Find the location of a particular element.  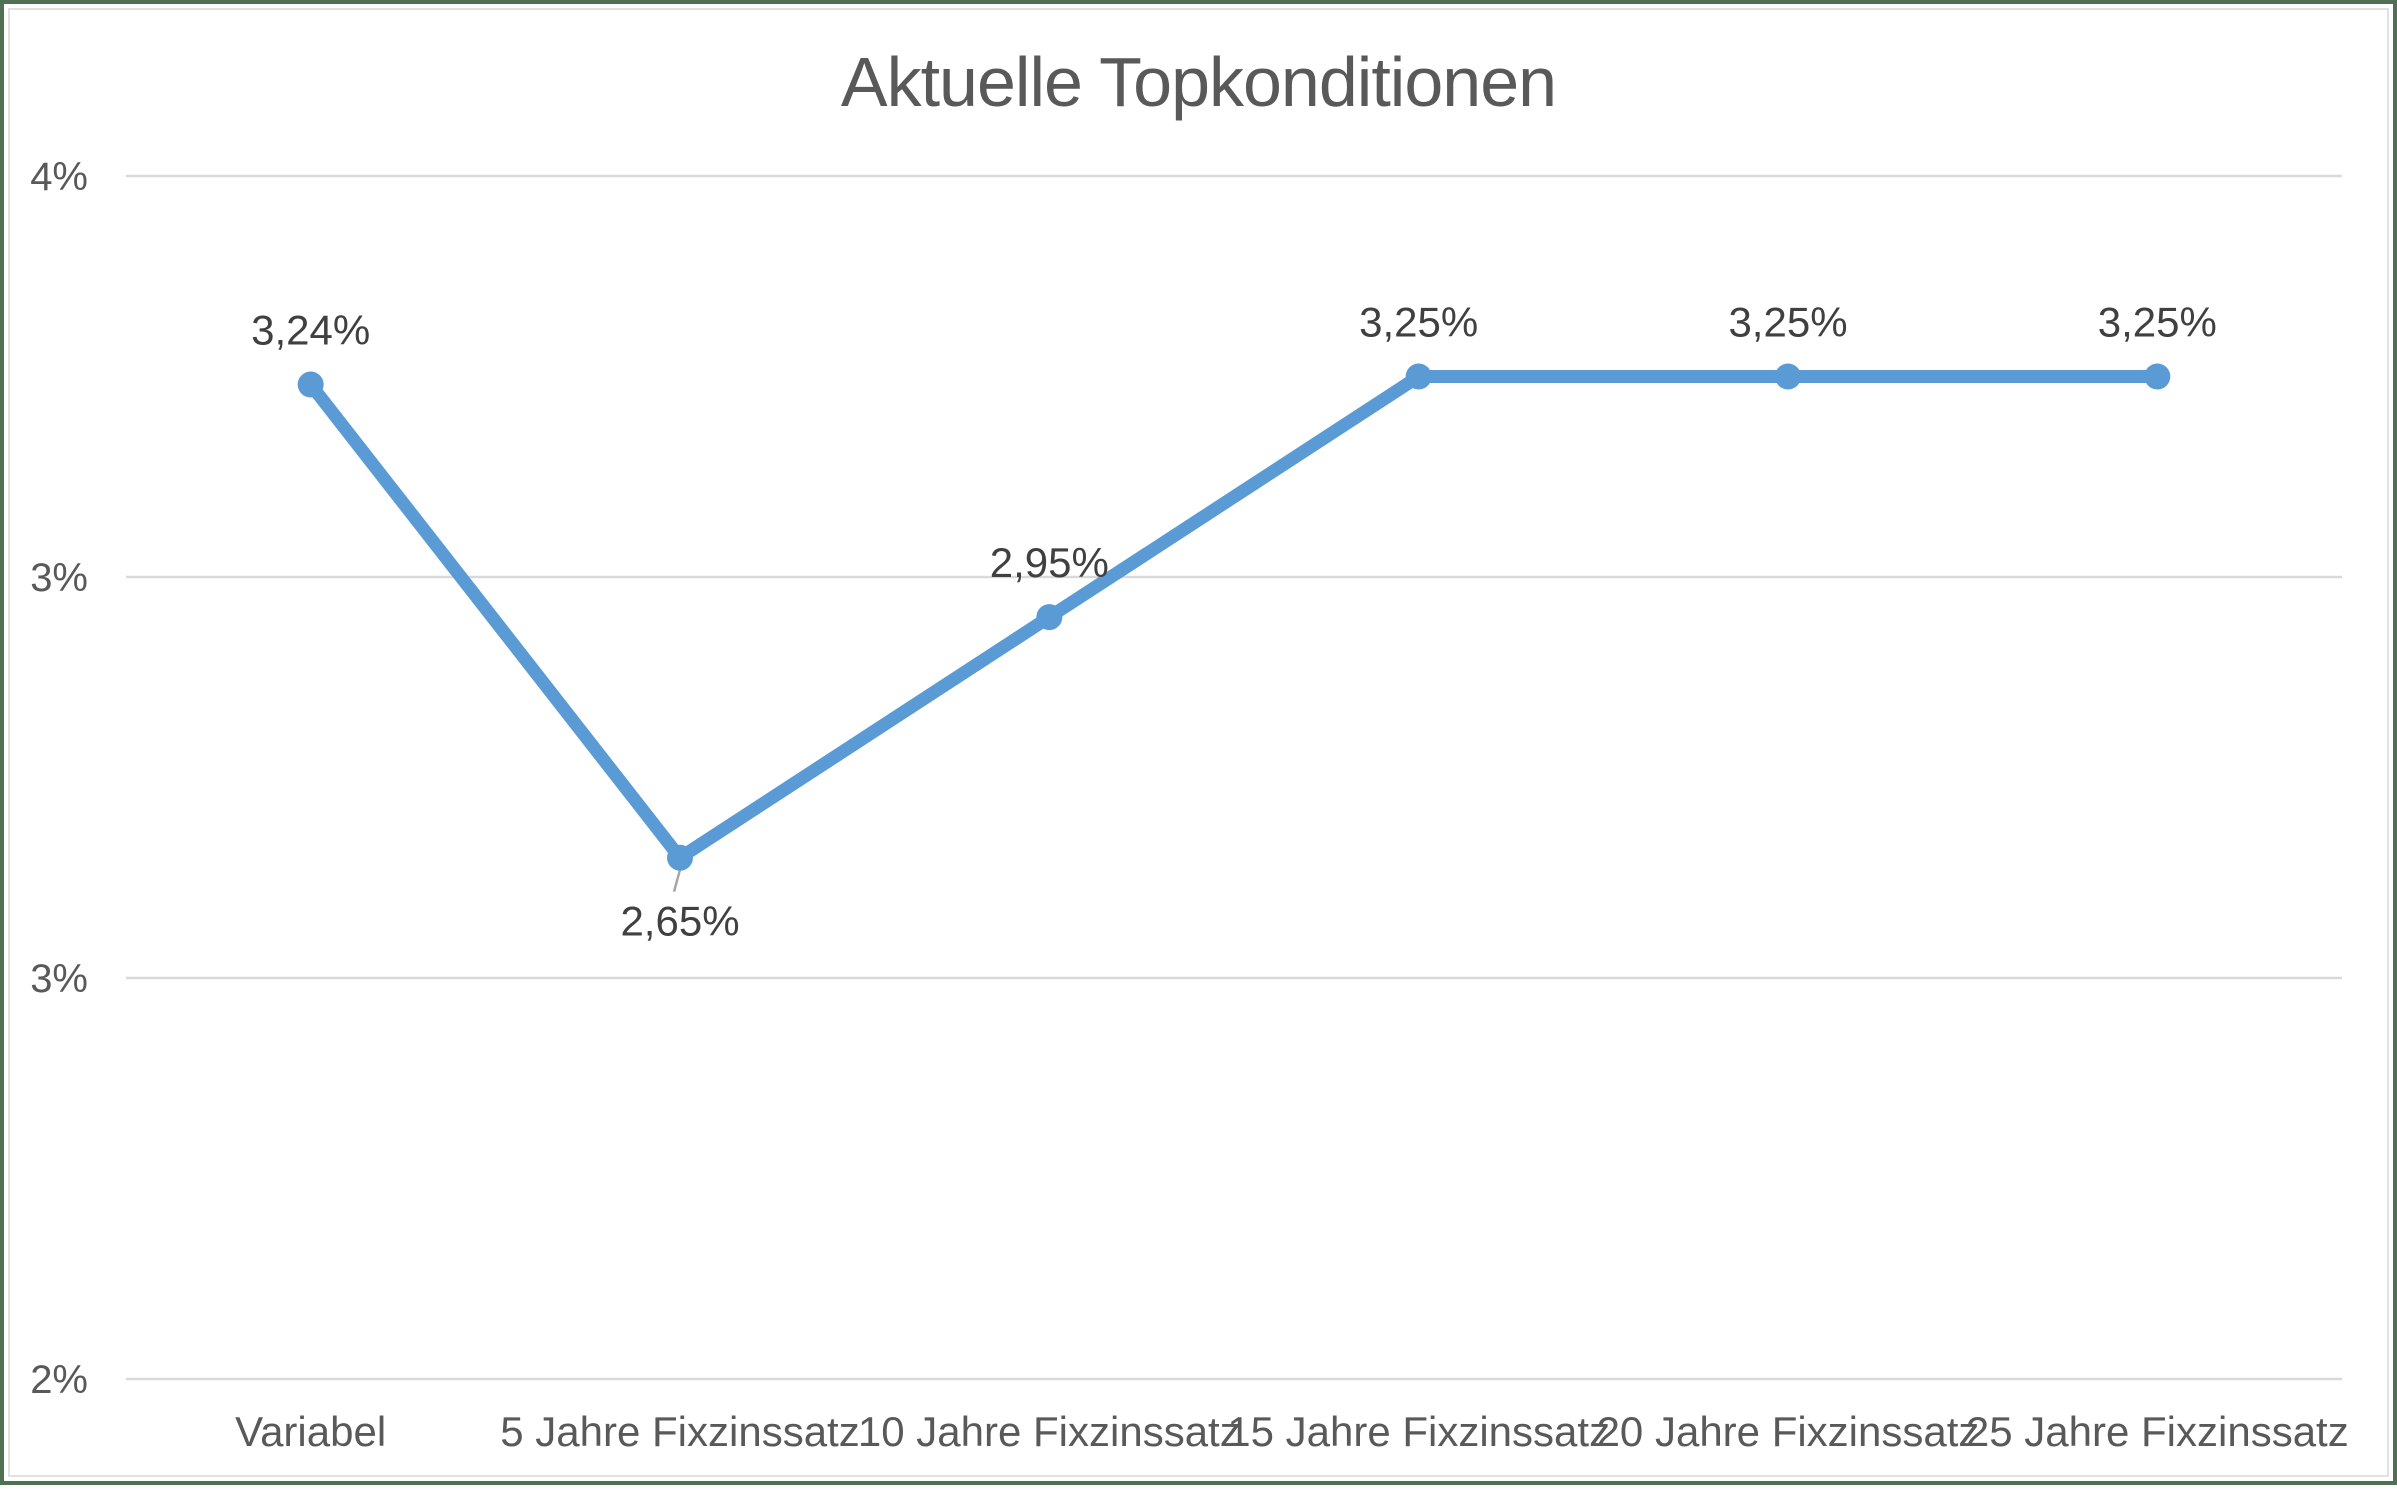

x-axis-label: 20 Jahre Fixzinssatz is located at coordinates (1788, 1431).